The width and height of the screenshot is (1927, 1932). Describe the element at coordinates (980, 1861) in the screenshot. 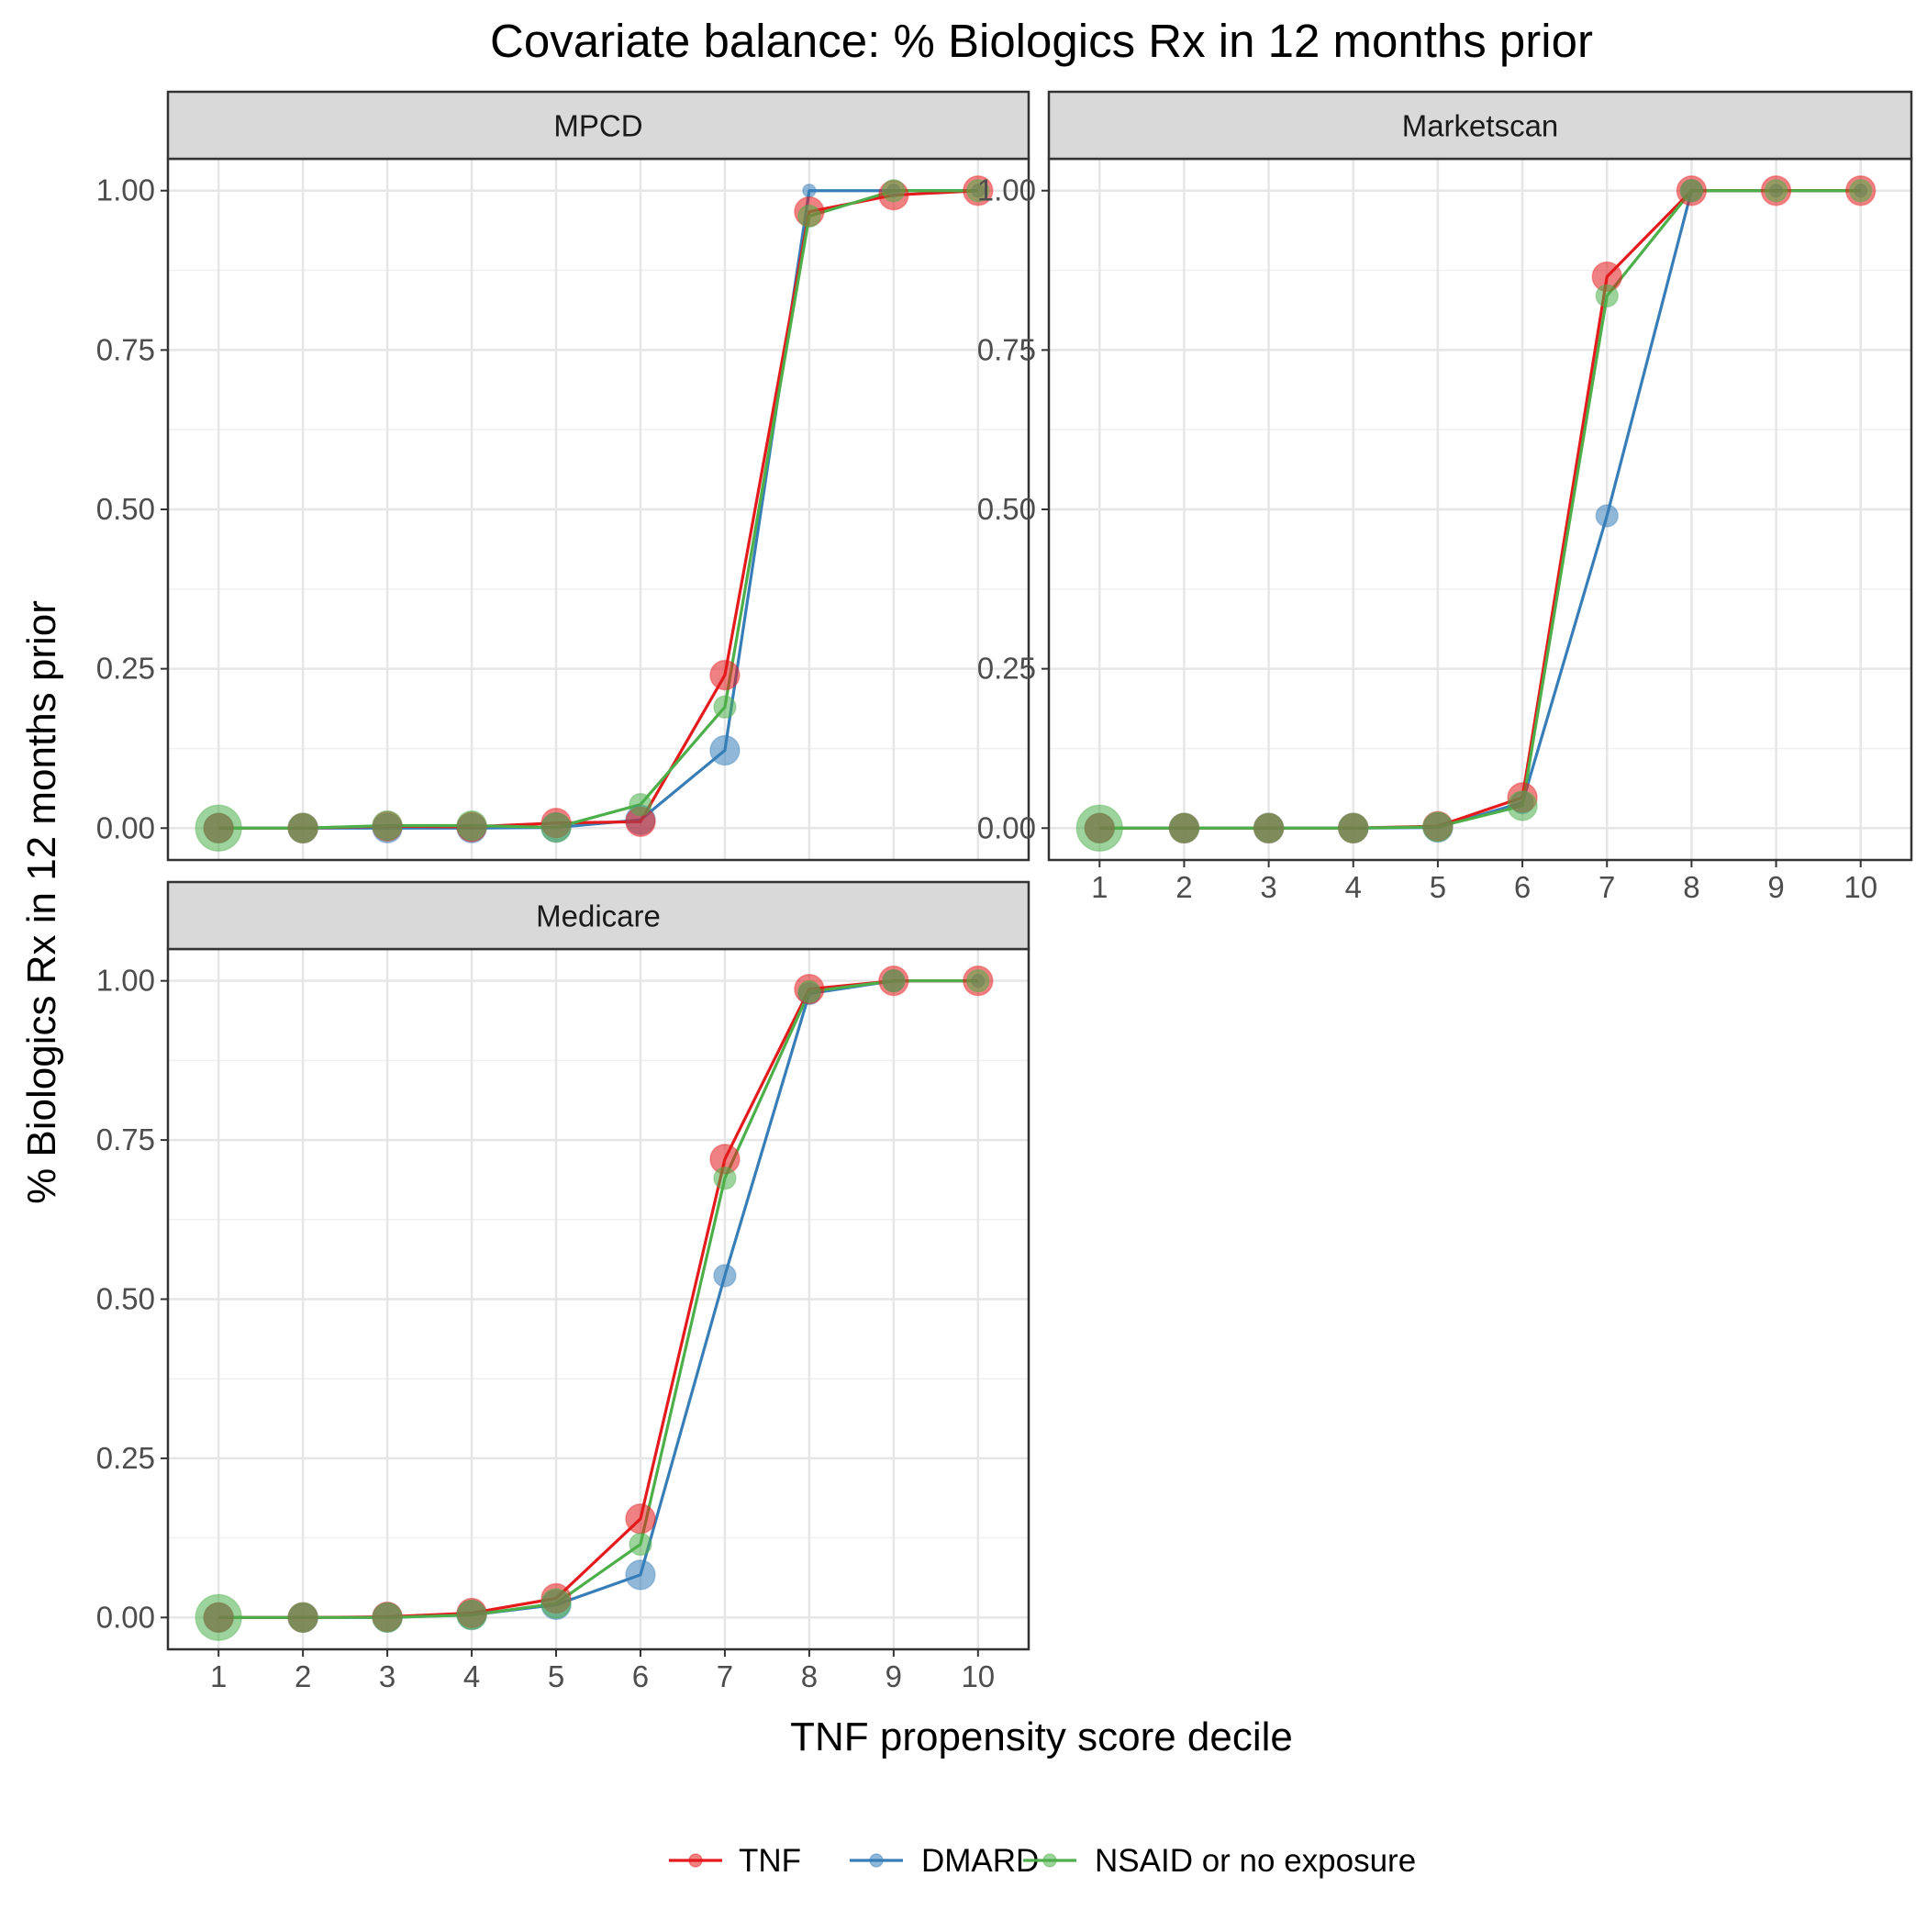

I see `legend-label: DMARD` at that location.